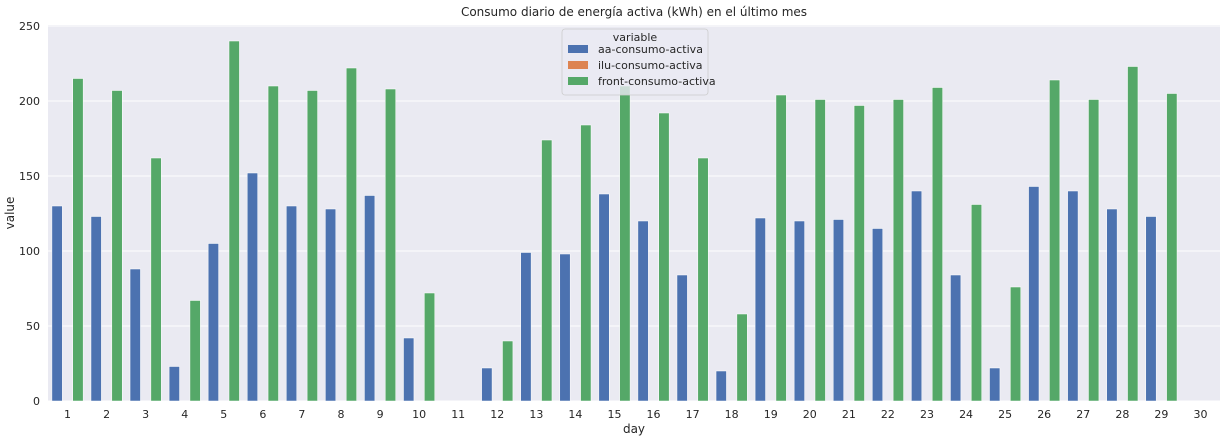 This screenshot has width=1228, height=442. I want to click on x-tick-label: 11, so click(458, 414).